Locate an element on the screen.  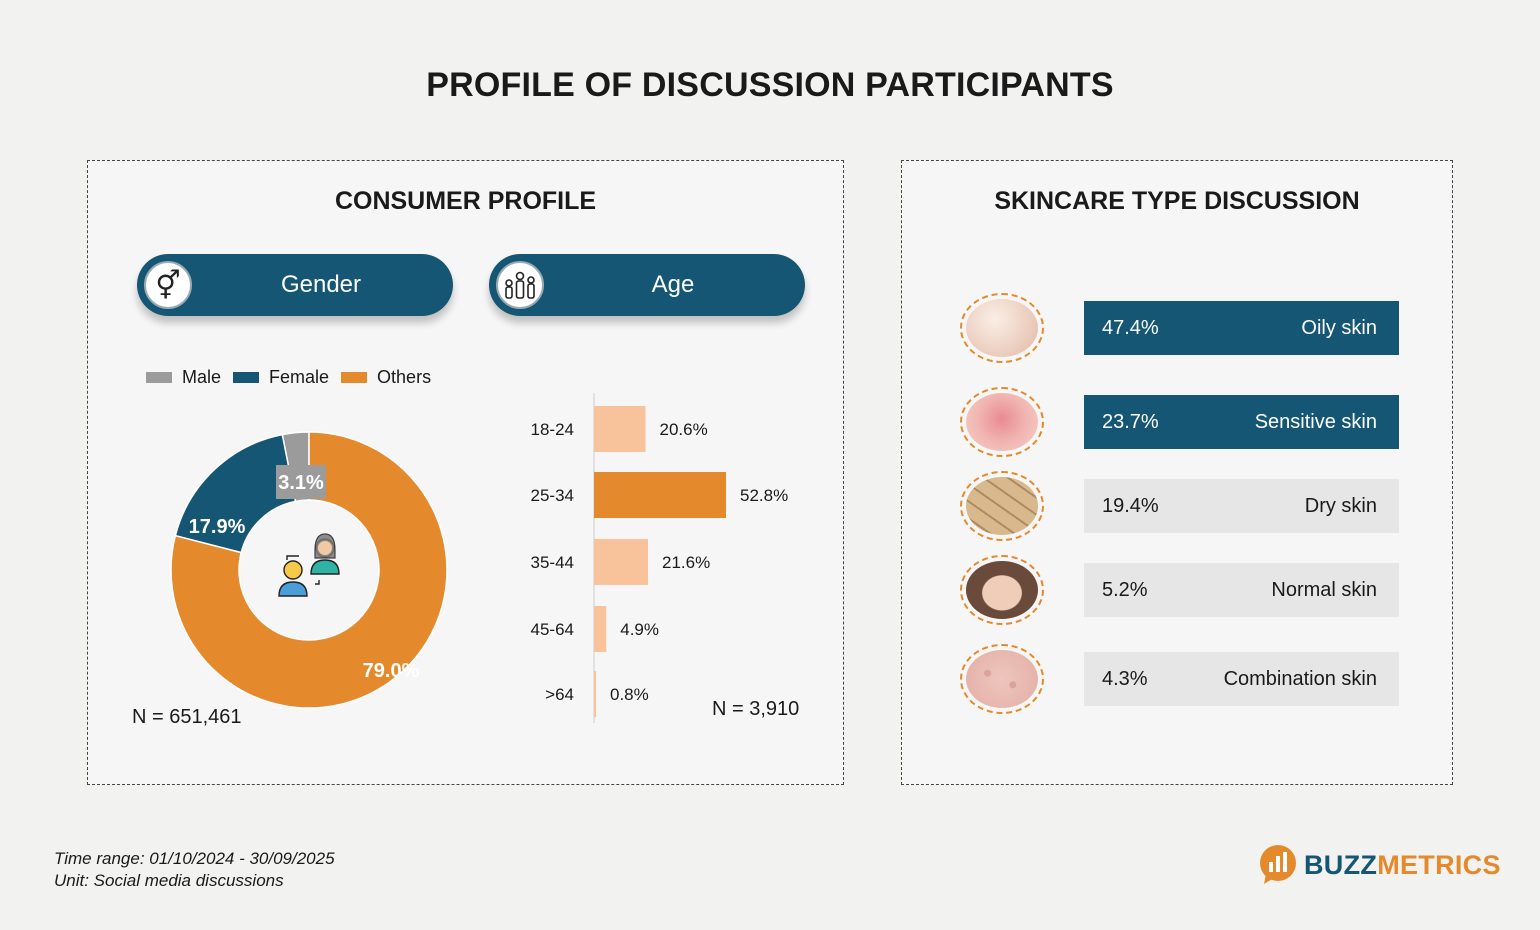
oily-skin-image is located at coordinates (1002, 328).